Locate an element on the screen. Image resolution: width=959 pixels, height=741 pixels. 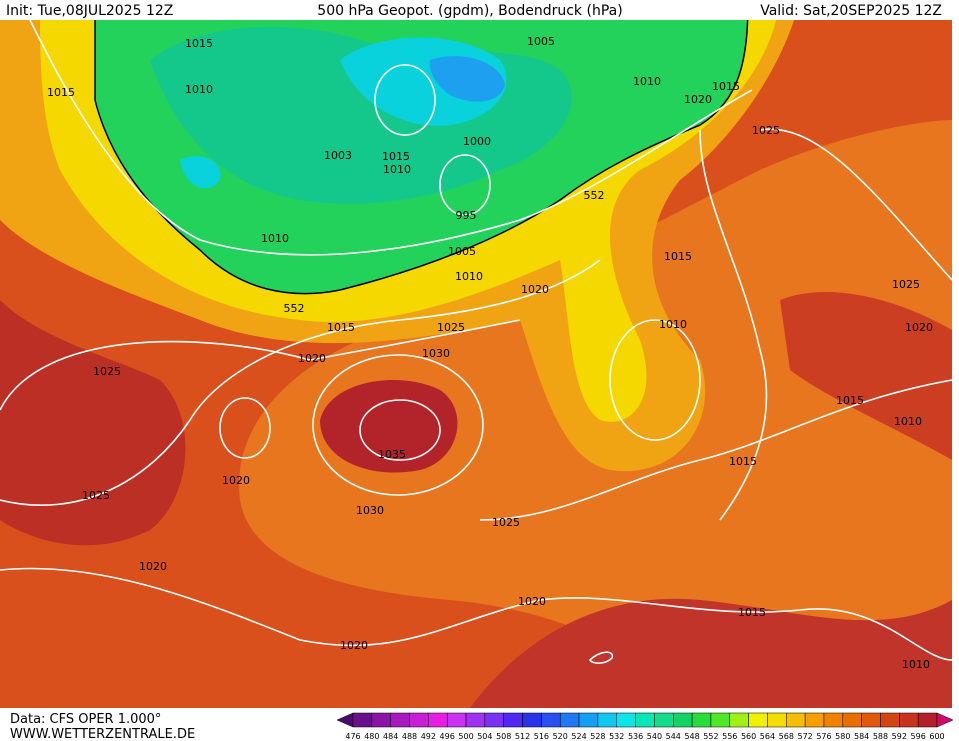
blue-core is located at coordinates (467, 79).